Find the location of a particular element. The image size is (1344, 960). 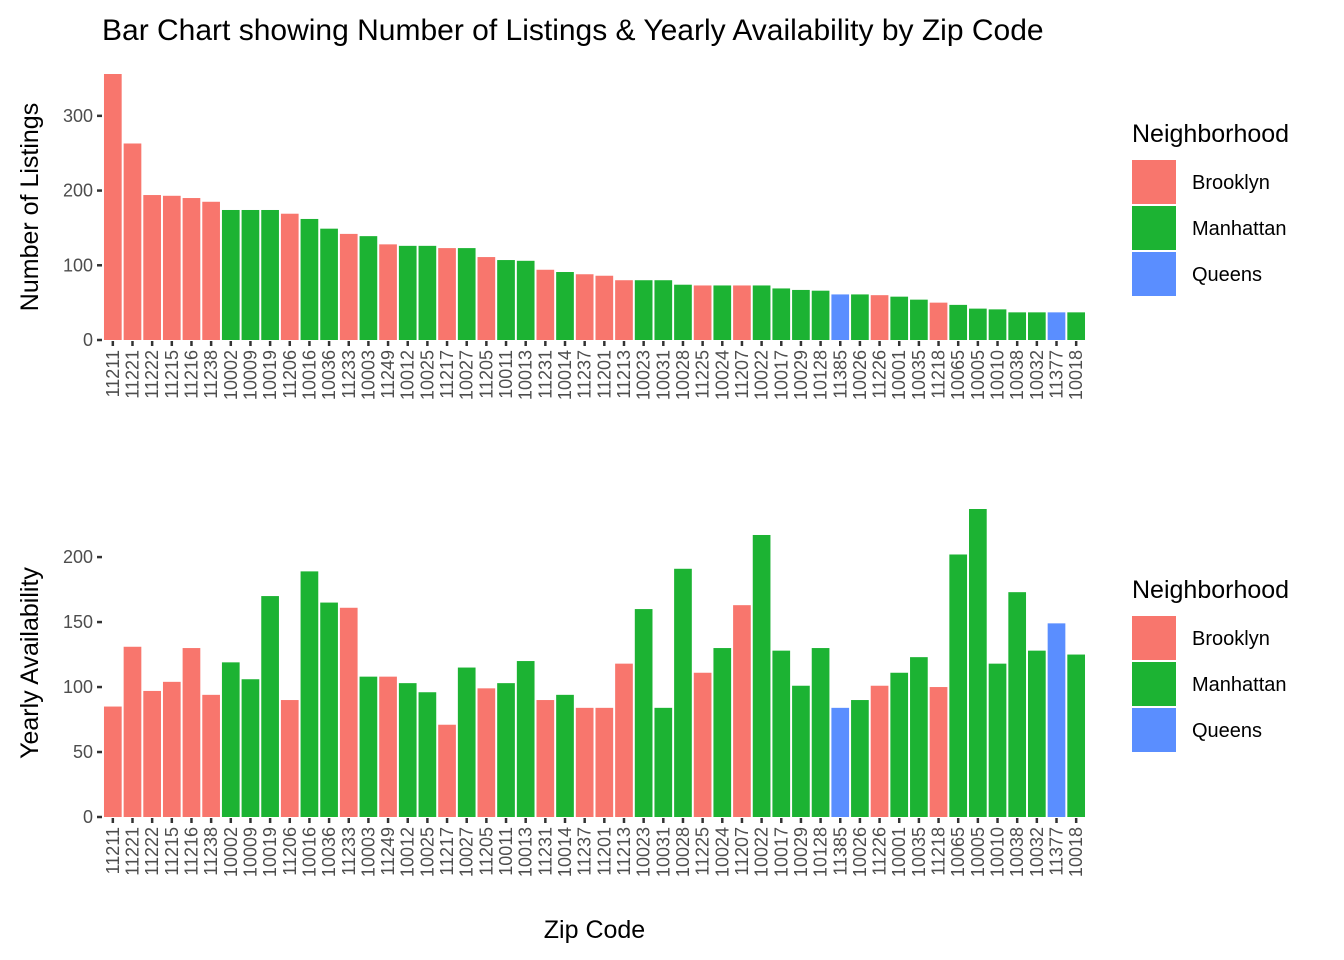

x-tick-label: 10029 is located at coordinates (801, 375).